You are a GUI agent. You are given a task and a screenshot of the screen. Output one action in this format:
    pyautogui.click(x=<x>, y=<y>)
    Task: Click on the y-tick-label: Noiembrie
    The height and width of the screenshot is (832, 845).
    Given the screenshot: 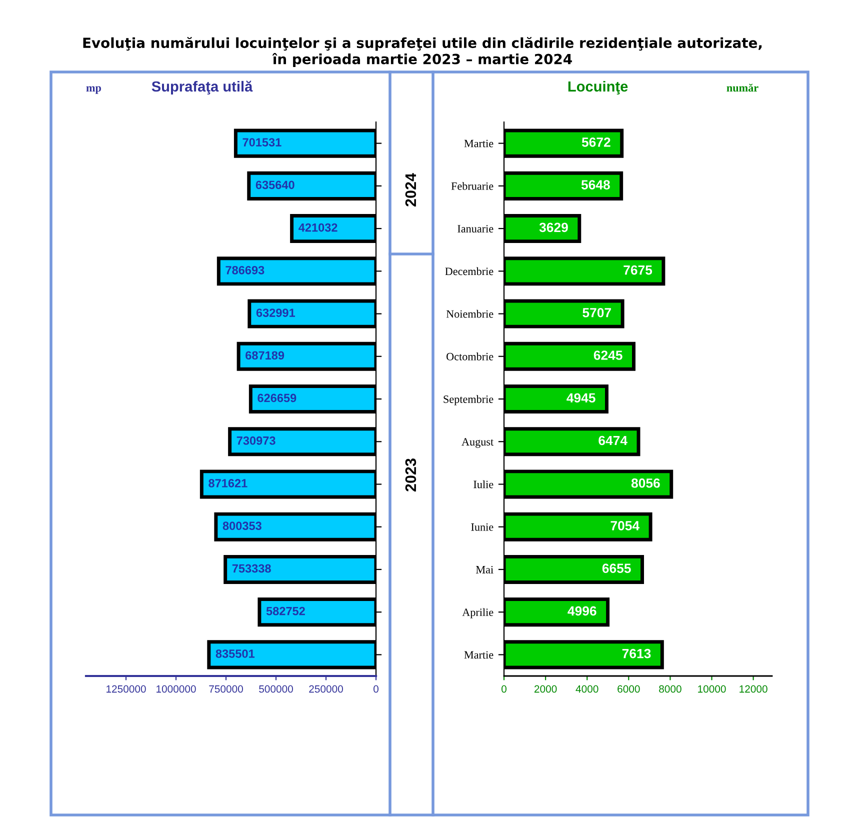 What is the action you would take?
    pyautogui.click(x=470, y=314)
    